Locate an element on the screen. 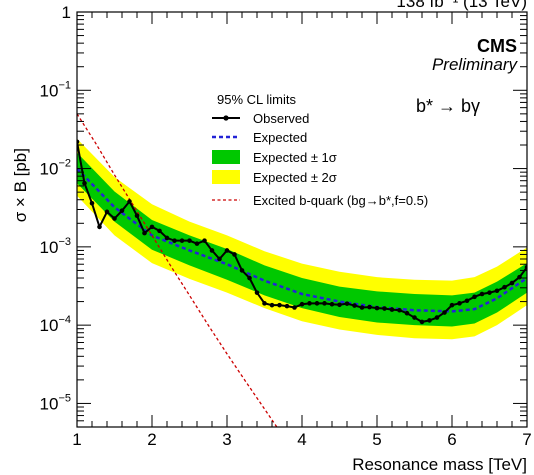 The image size is (534, 475). legend-observed-label: Observed is located at coordinates (281, 118).